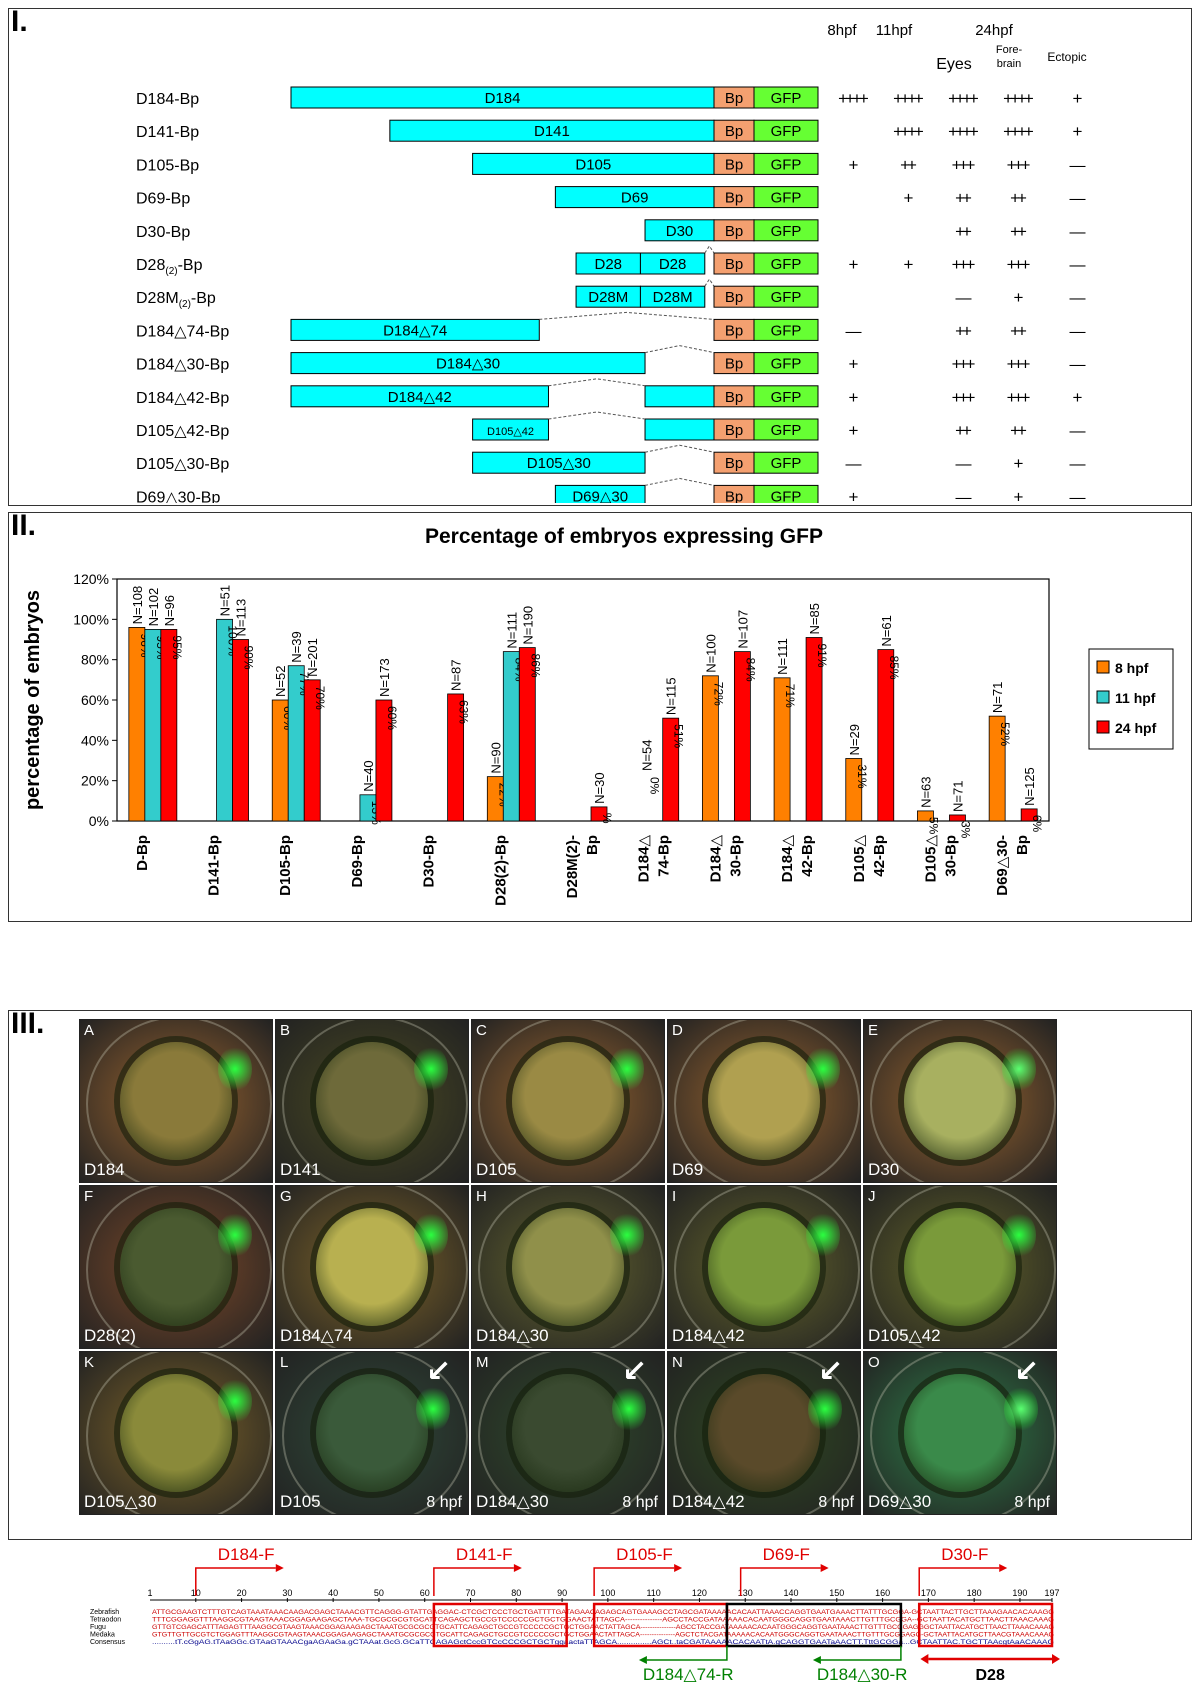 This screenshot has width=1200, height=1688. I want to click on x-tick-label: D105△, so click(930, 859).